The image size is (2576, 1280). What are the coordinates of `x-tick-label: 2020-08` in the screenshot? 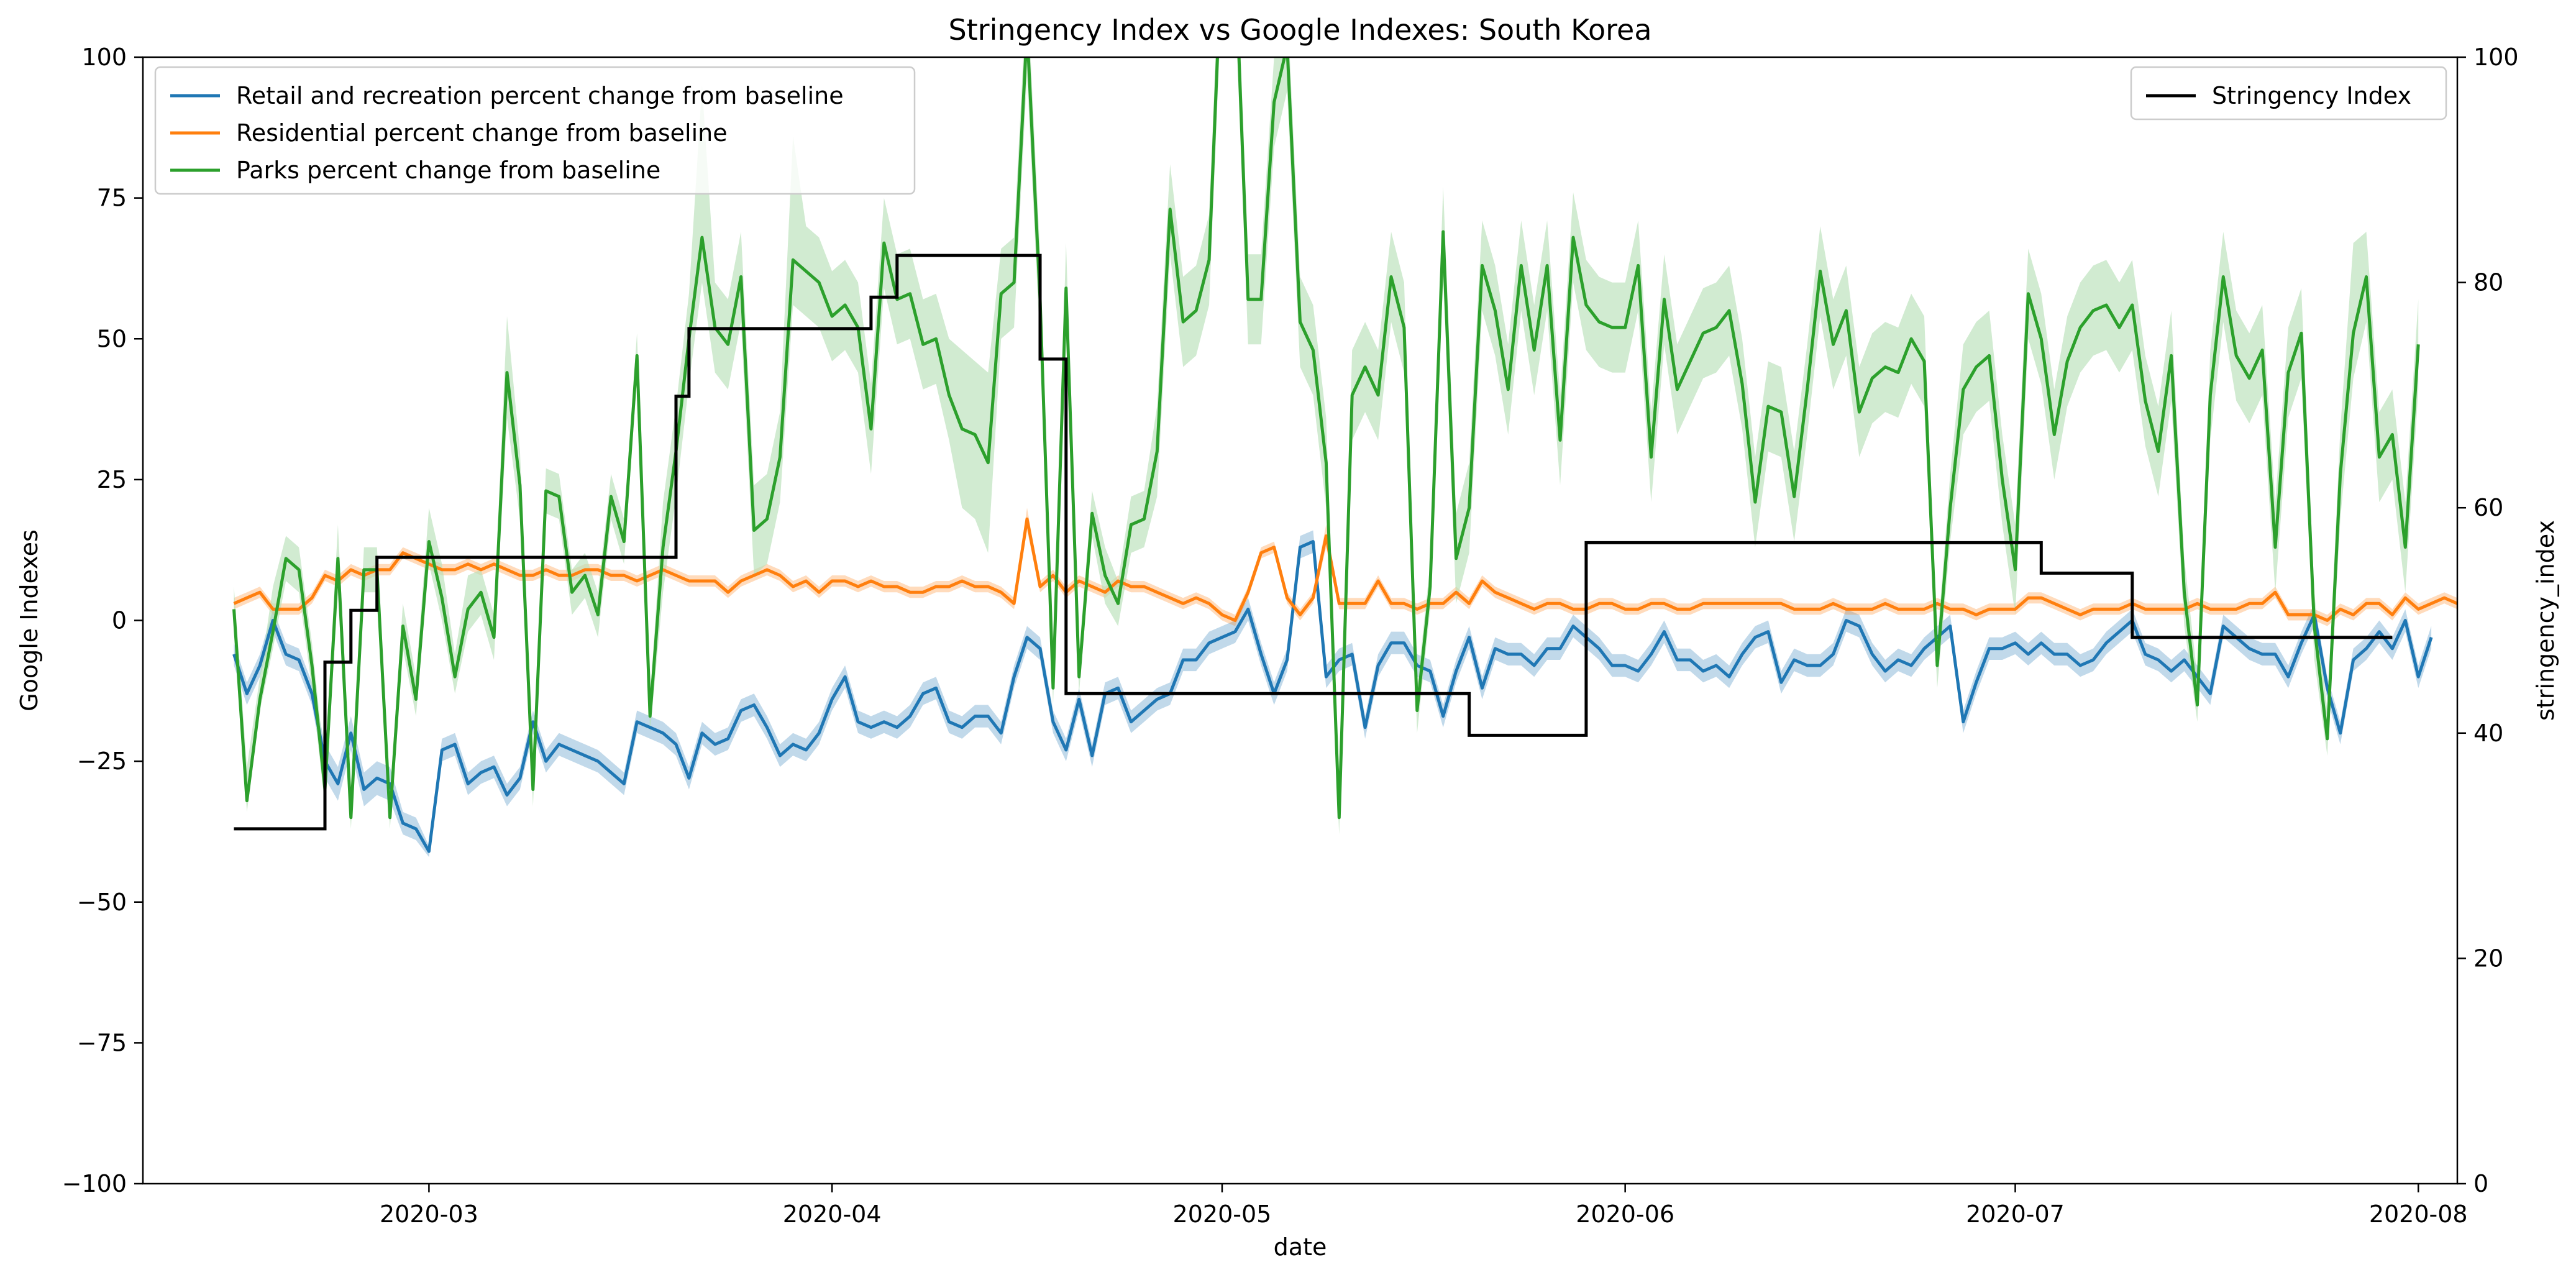 It's located at (2418, 1214).